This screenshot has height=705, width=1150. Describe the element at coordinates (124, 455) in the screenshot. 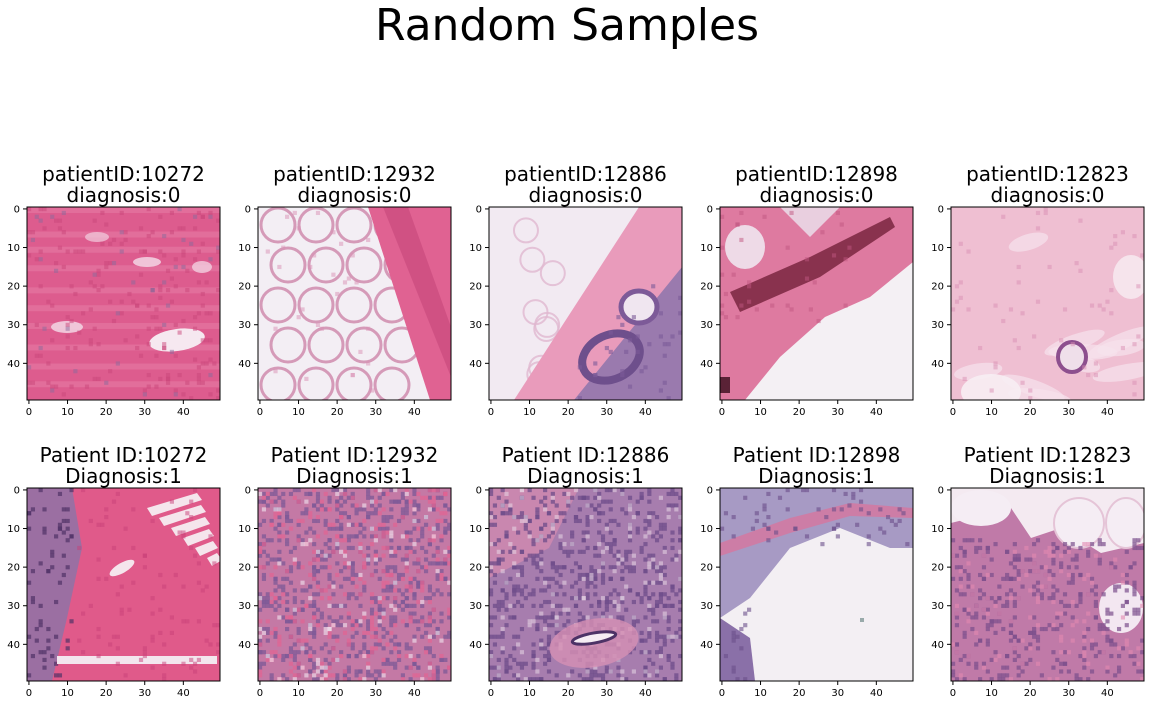

I see `subplot-title-line1: Patient ID:10272` at that location.